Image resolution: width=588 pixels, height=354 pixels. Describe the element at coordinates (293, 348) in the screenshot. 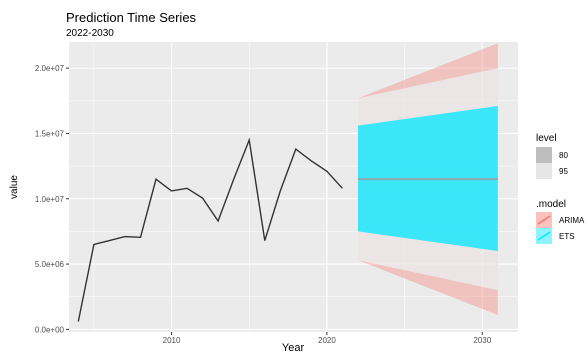

I see `x-axis-title: Year` at that location.